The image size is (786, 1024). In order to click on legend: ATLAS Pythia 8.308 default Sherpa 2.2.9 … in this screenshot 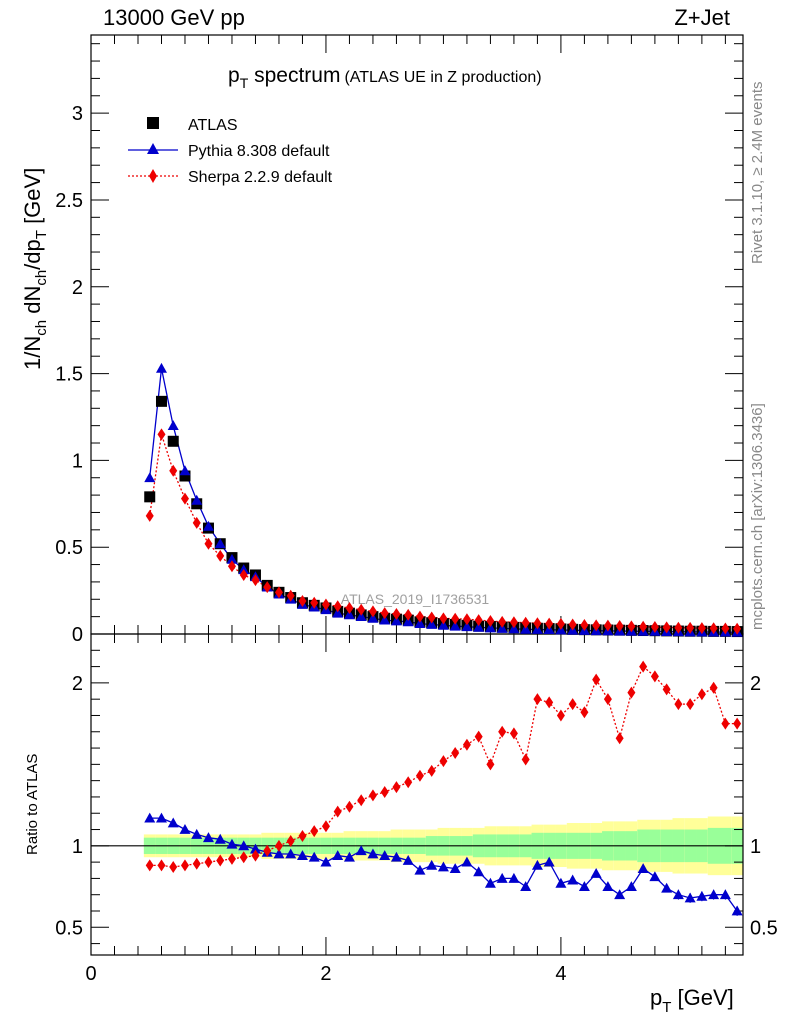, I will do `click(230, 151)`.